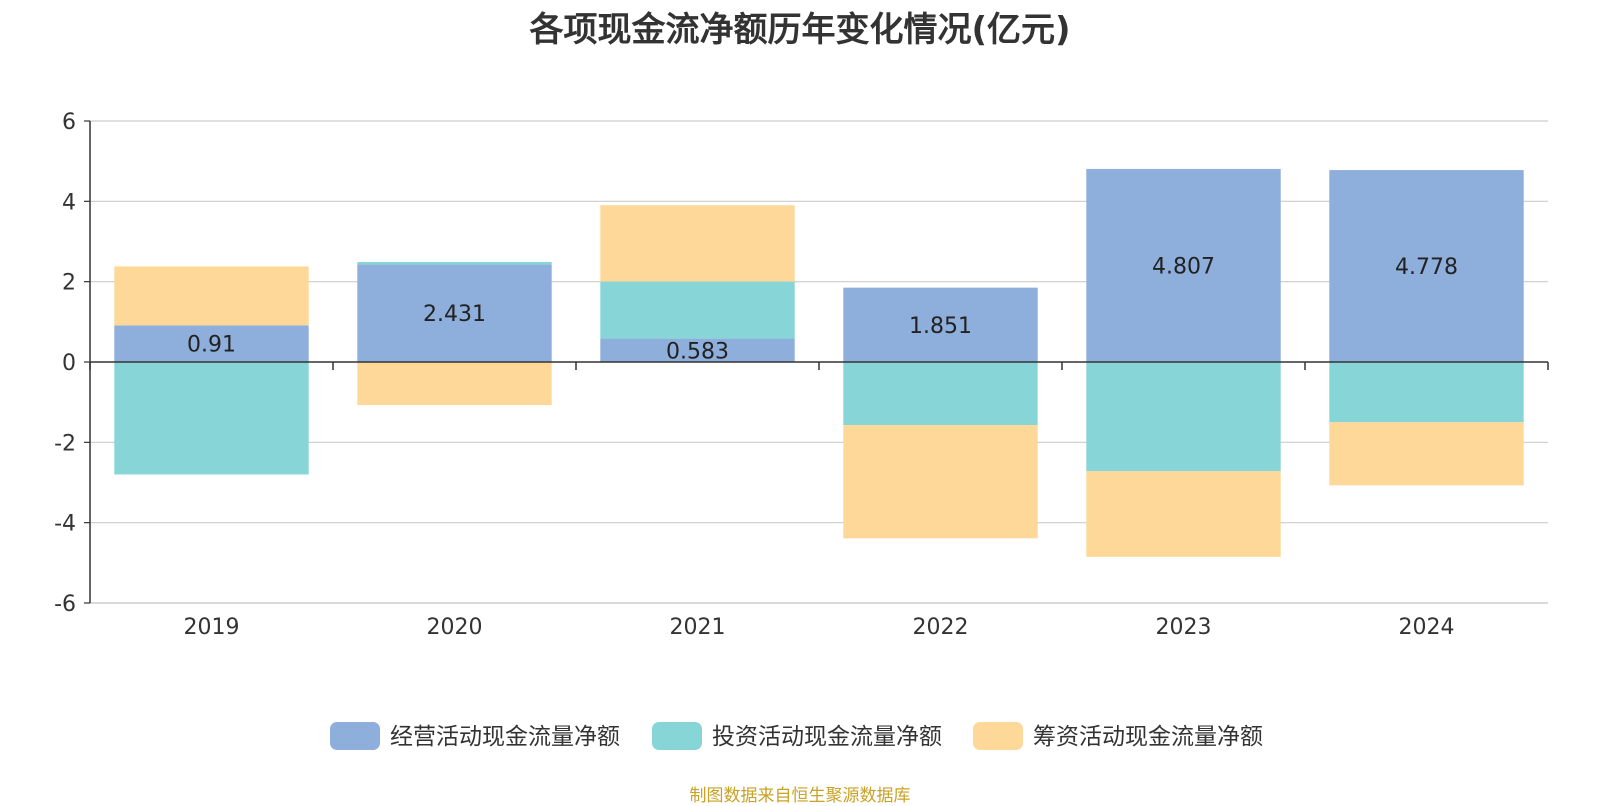 The image size is (1600, 806). I want to click on x-tick-label: 2020, so click(455, 627).